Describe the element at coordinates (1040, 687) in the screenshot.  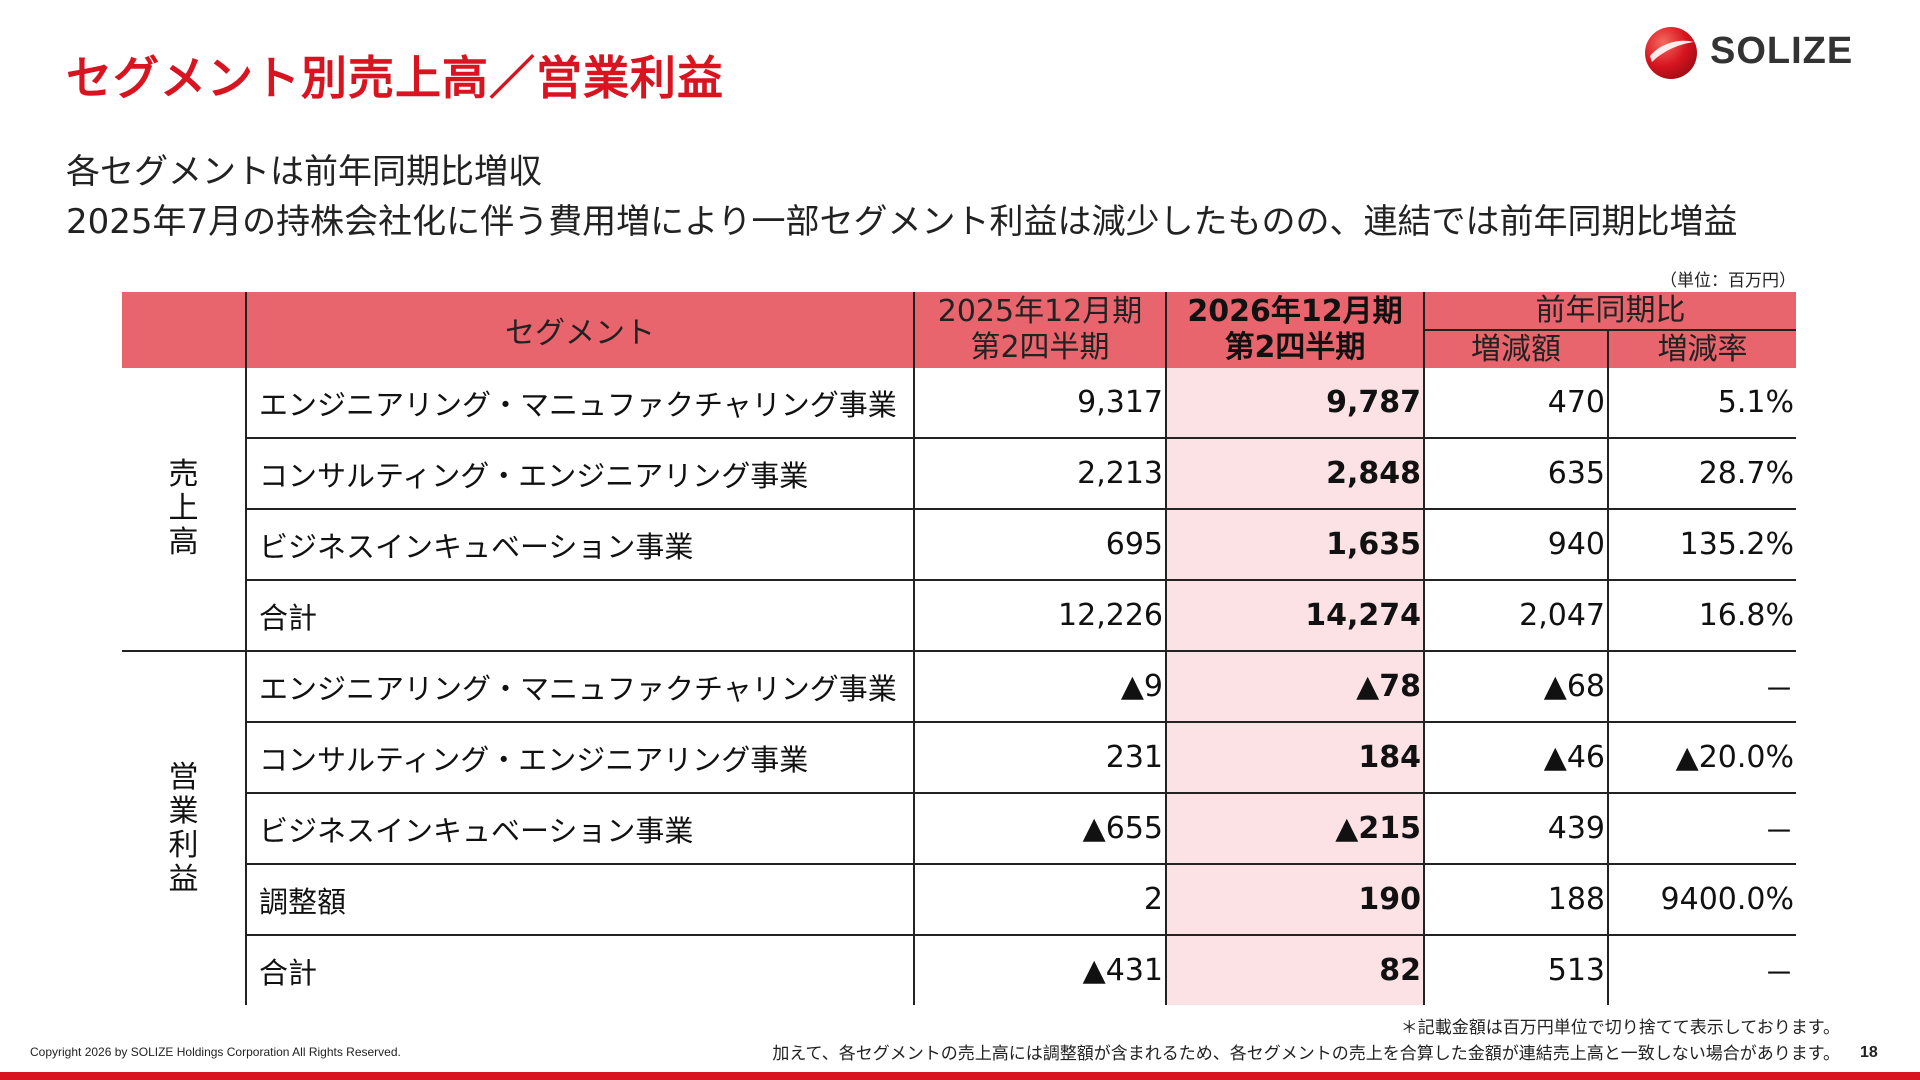
I see `prev-value: ▲9` at that location.